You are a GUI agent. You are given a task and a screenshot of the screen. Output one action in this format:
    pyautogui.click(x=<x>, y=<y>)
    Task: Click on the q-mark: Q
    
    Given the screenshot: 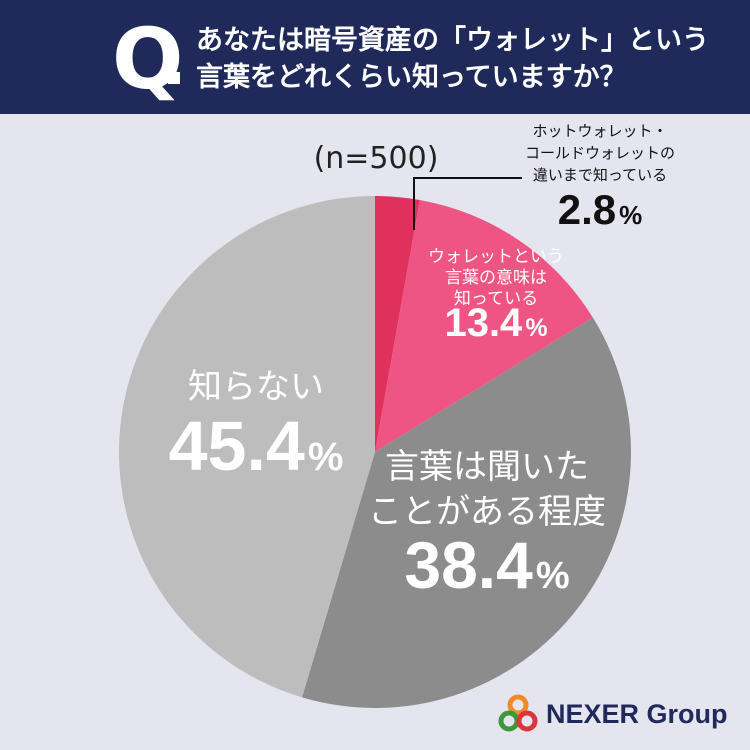 What is the action you would take?
    pyautogui.click(x=148, y=59)
    